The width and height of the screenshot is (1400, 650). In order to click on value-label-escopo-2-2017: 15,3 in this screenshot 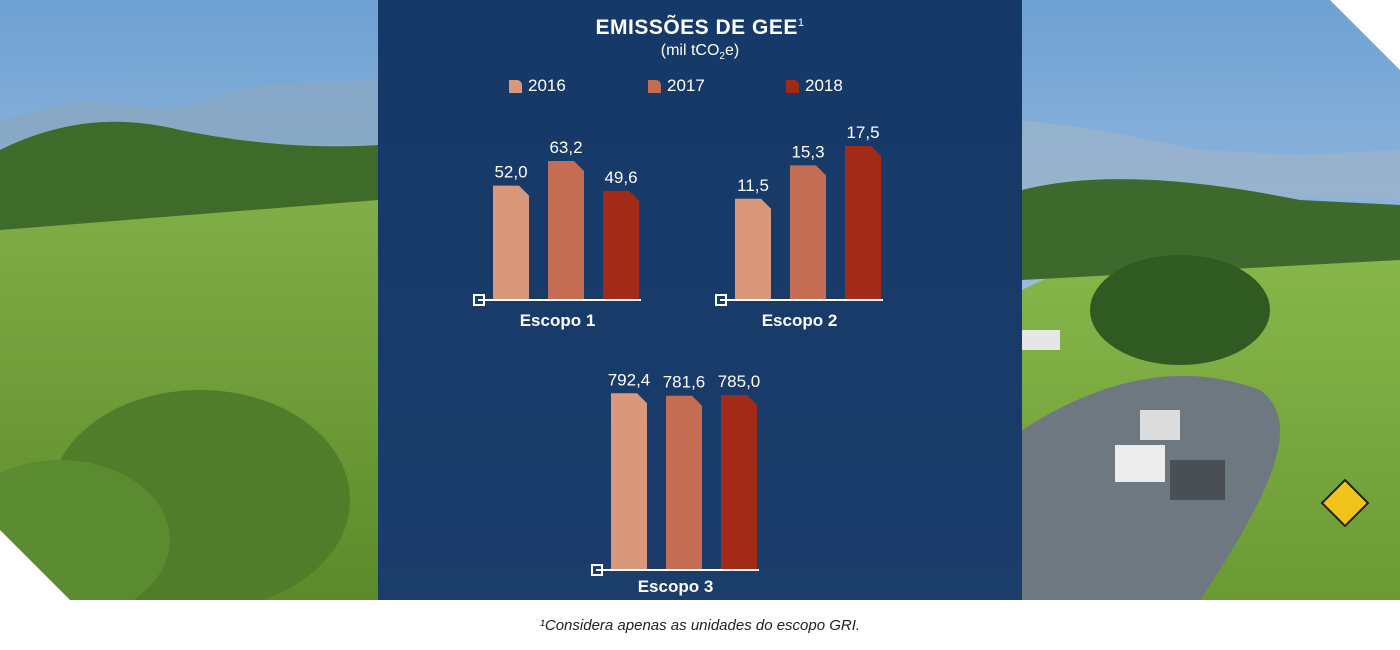, I will do `click(807, 151)`.